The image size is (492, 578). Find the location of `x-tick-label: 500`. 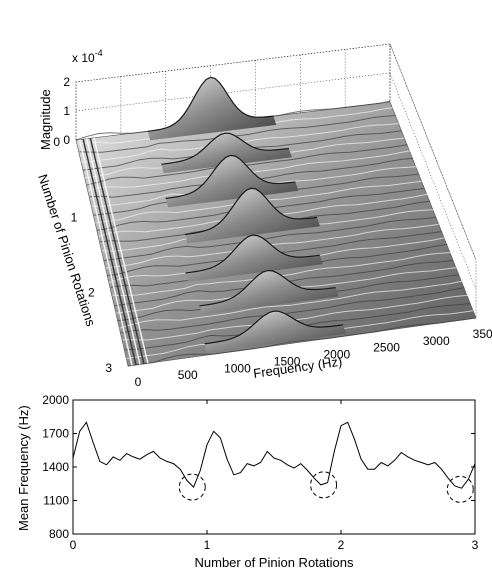

x-tick-label: 500 is located at coordinates (188, 375).